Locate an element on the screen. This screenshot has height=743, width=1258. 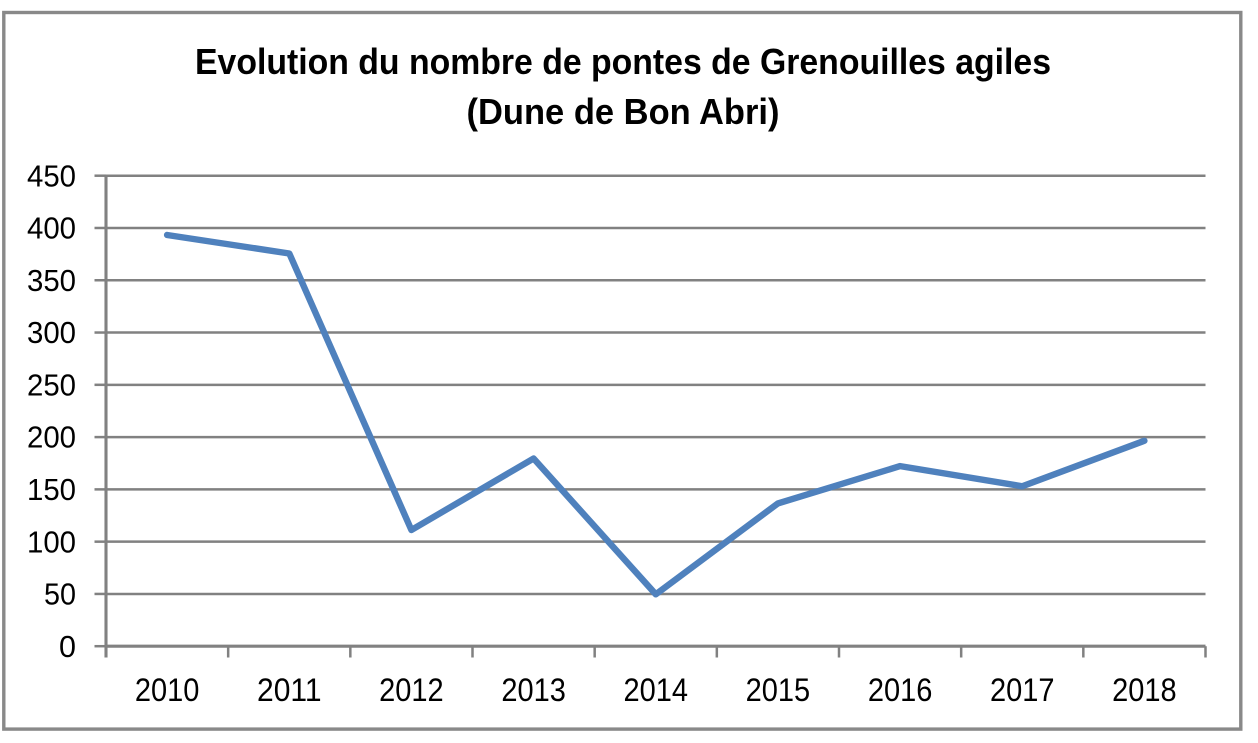
svg-text: 2017 is located at coordinates (1022, 690).